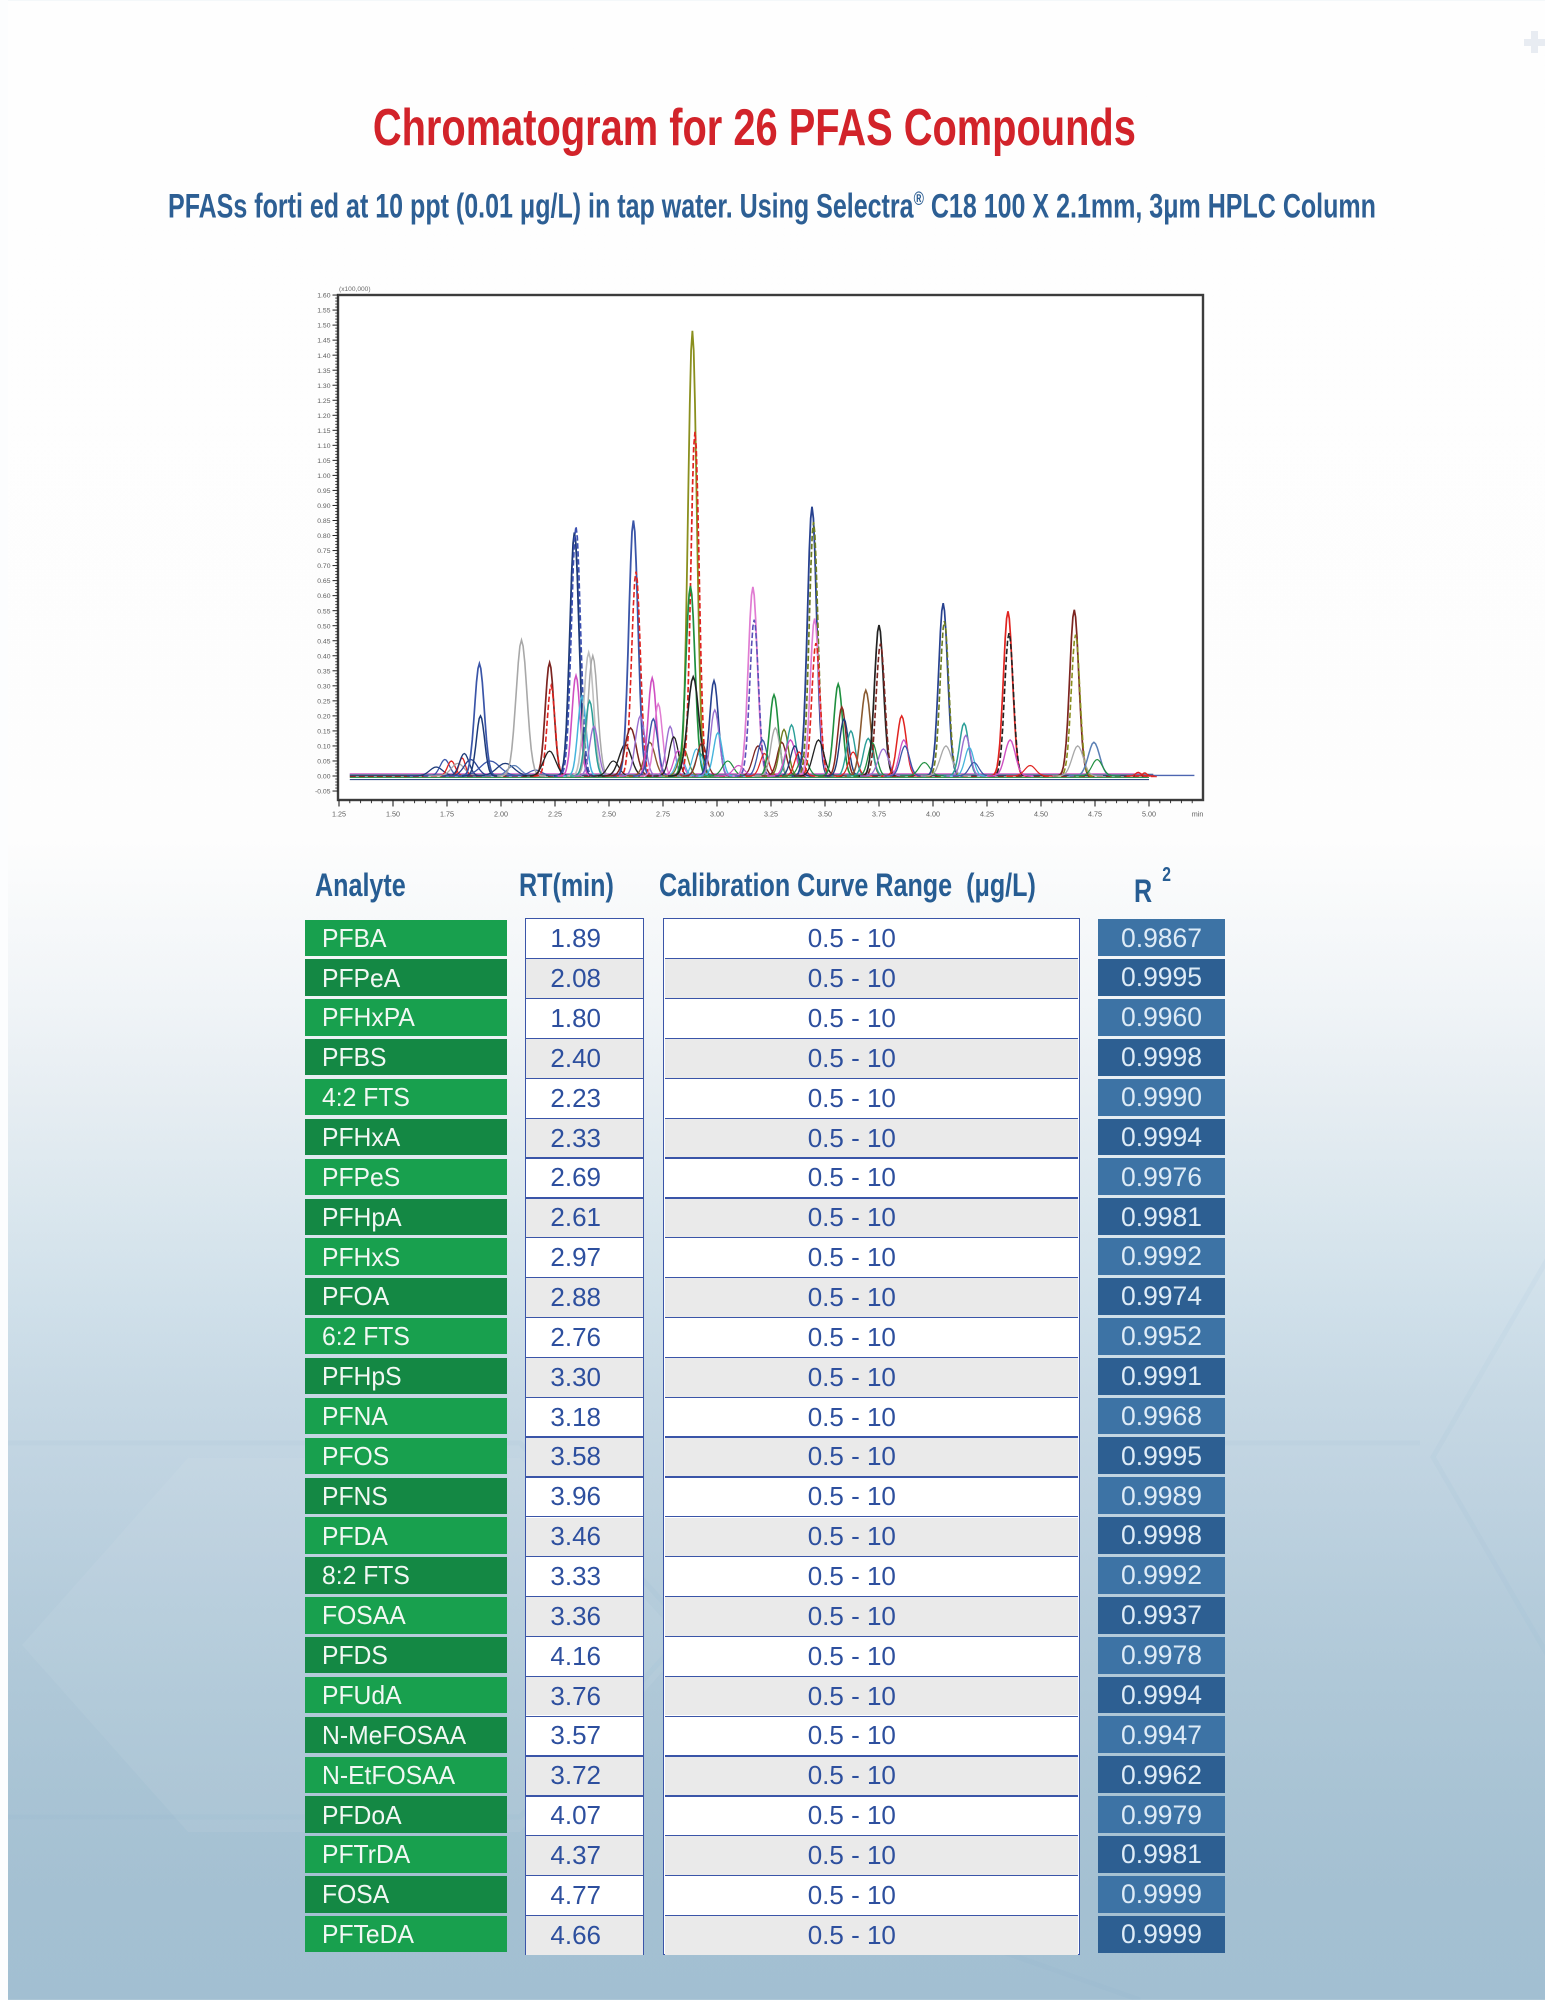 This screenshot has height=2000, width=1545. I want to click on svg-text: 4.25, so click(987, 814).